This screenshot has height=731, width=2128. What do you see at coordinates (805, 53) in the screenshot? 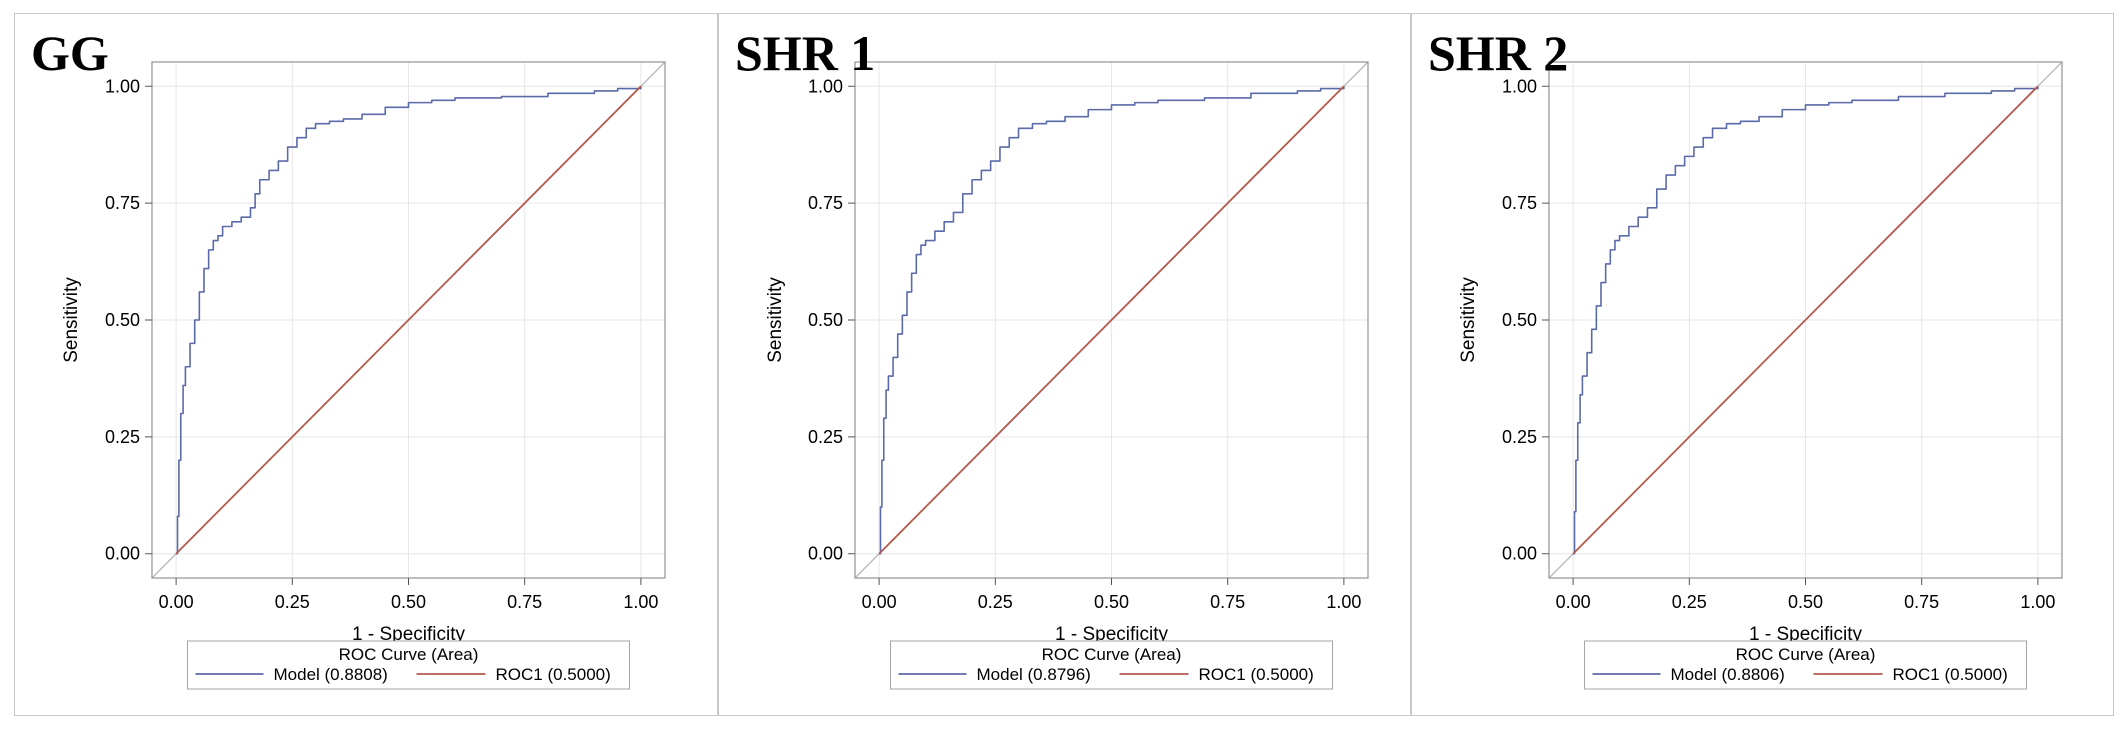
I see `panel-title: SHR 1` at bounding box center [805, 53].